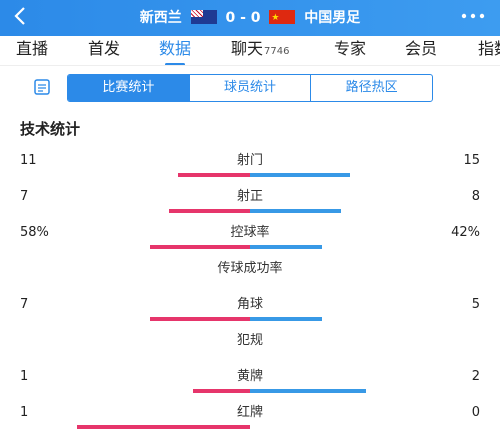 The image size is (500, 440). Describe the element at coordinates (475, 304) in the screenshot. I see `stat-away-value: 5` at that location.